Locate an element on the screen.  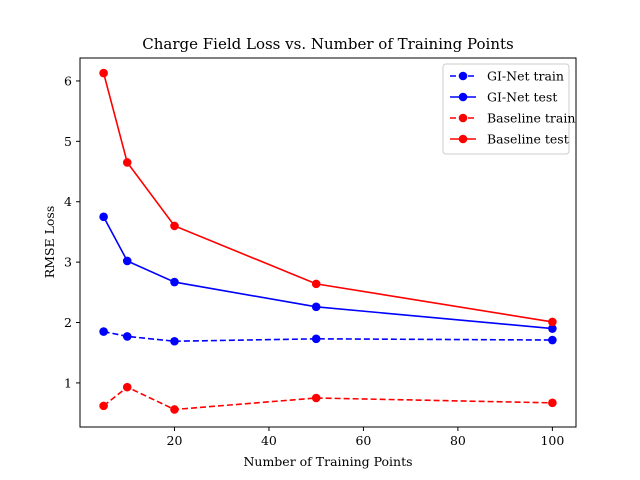
series-line-baseline-train is located at coordinates (328, 398).